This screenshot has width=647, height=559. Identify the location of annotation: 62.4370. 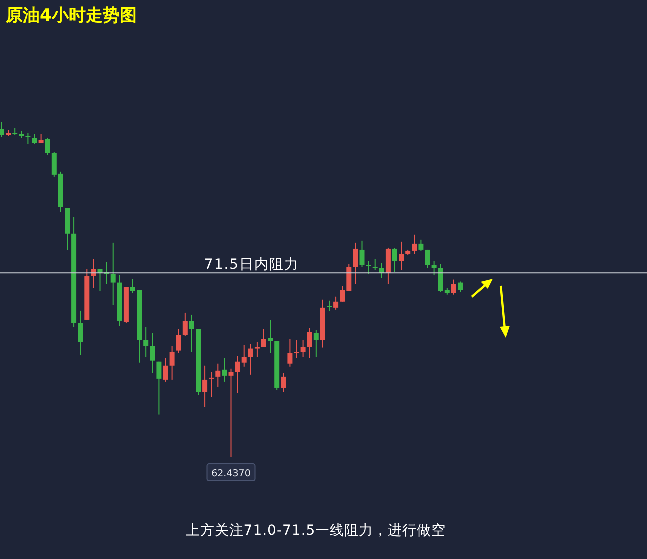
(231, 474).